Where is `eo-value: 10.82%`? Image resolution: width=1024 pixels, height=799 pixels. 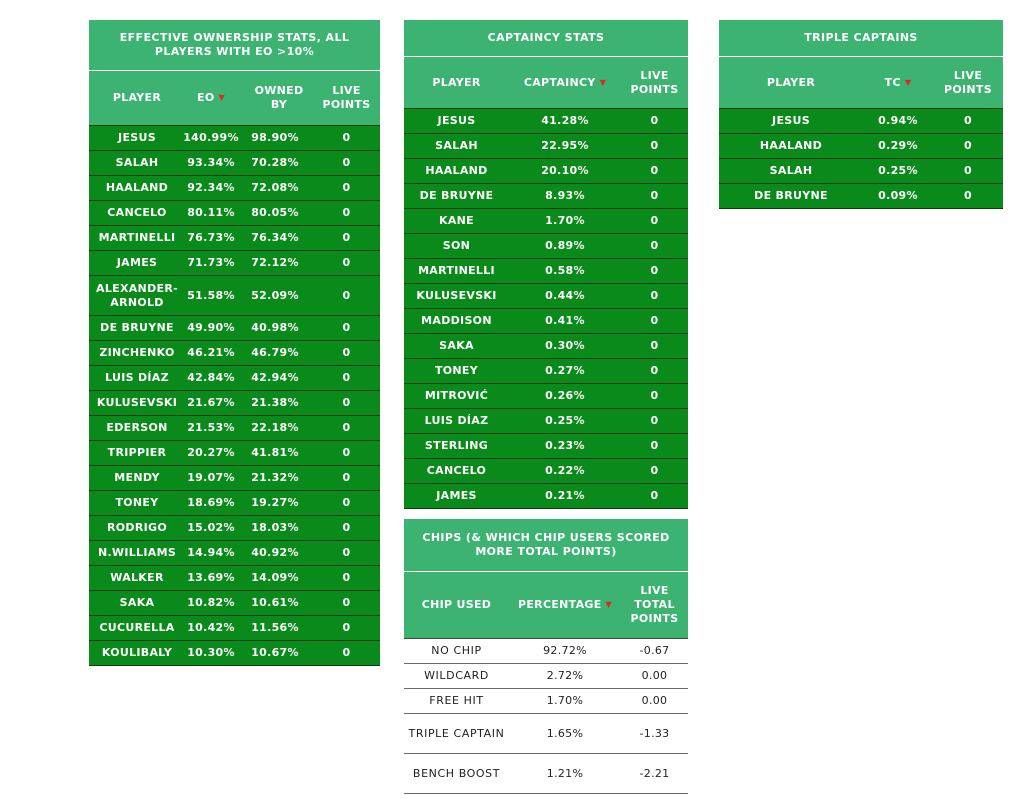 eo-value: 10.82% is located at coordinates (211, 602).